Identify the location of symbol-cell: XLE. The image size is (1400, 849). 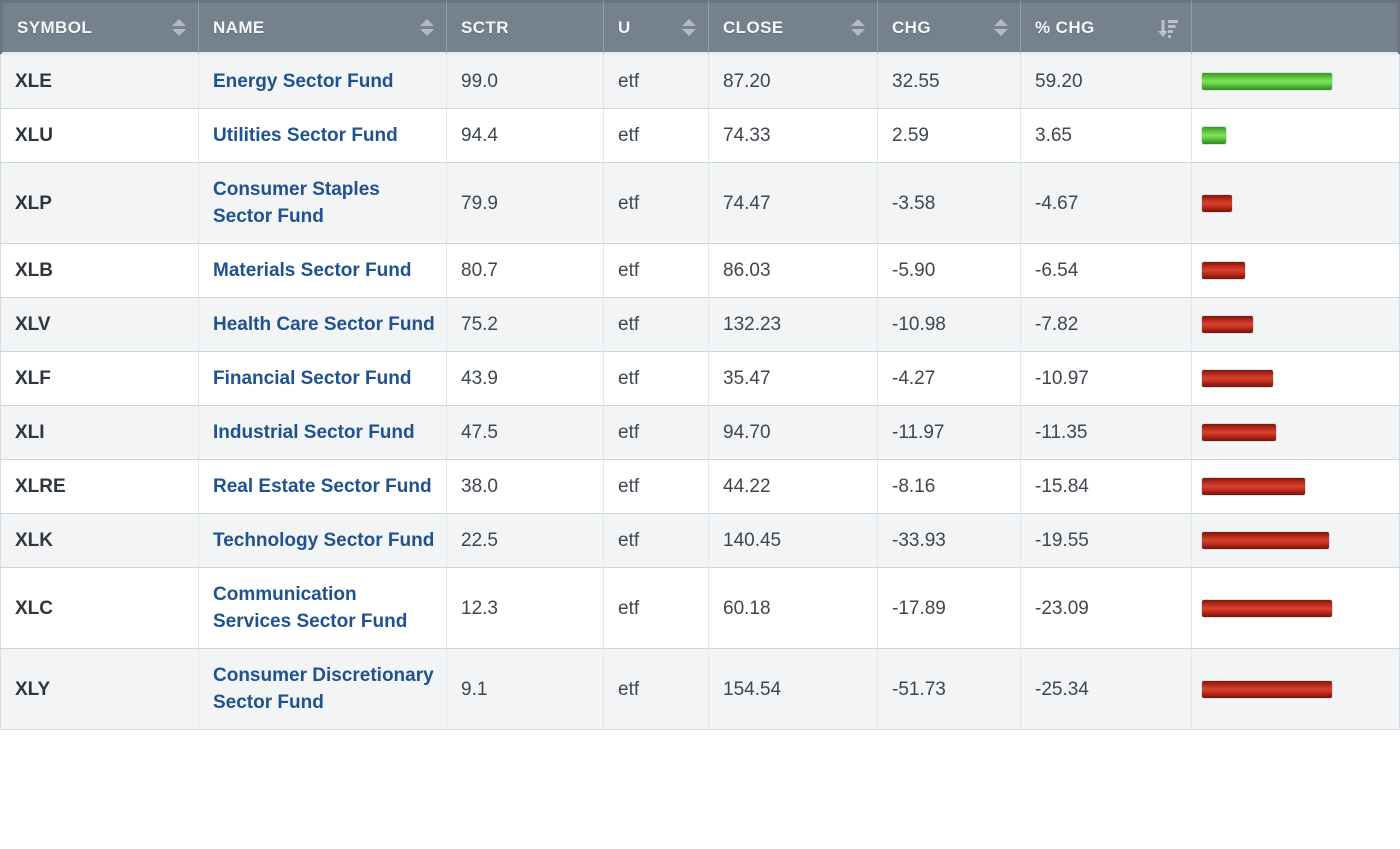
(99, 81).